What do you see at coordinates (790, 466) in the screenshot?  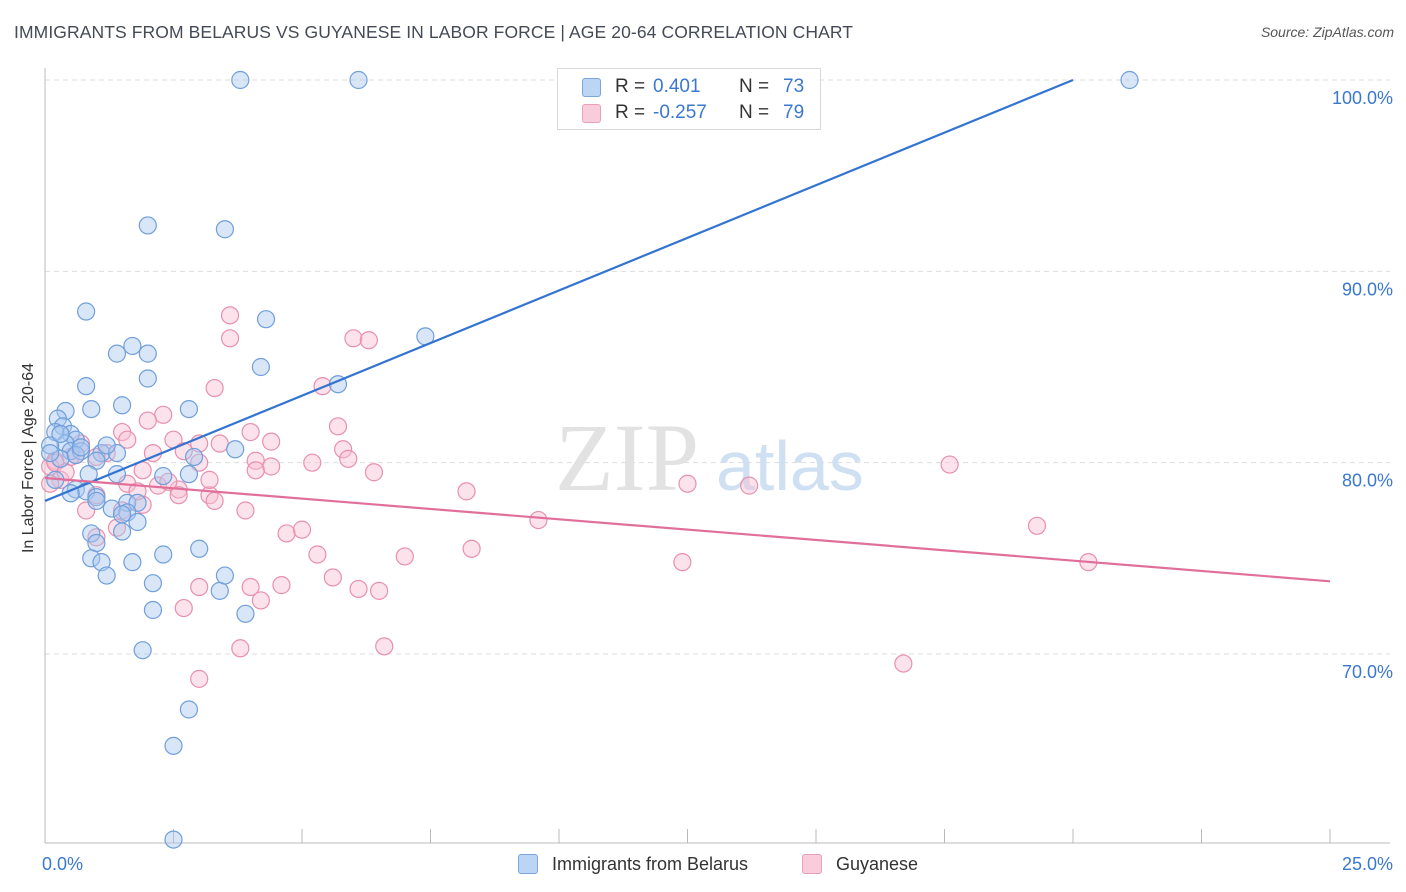 I see `watermark-atlas: atlas` at bounding box center [790, 466].